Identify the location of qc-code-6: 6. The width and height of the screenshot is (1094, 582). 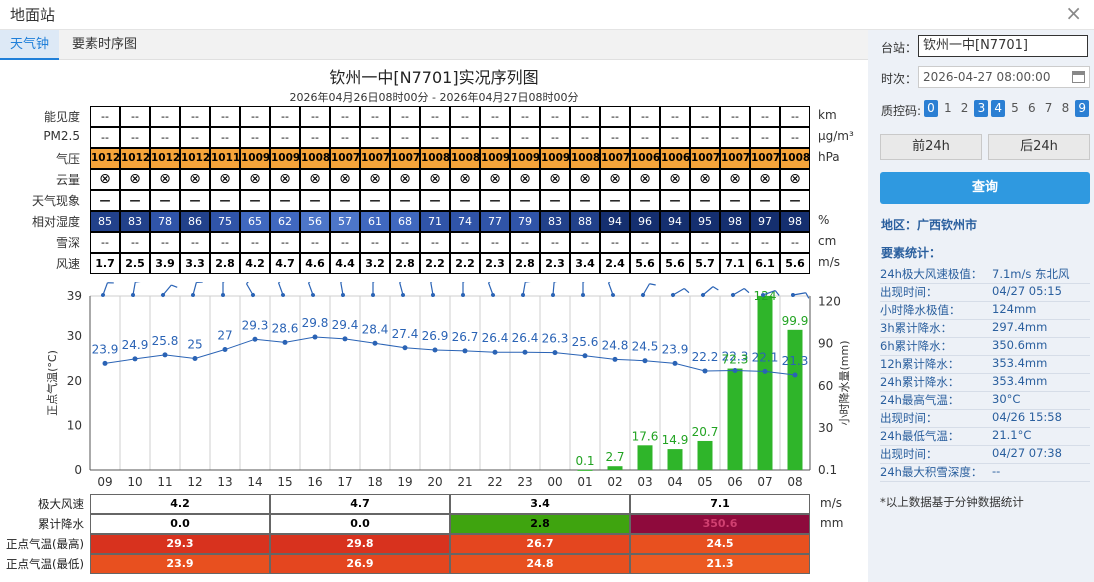
(1031, 108).